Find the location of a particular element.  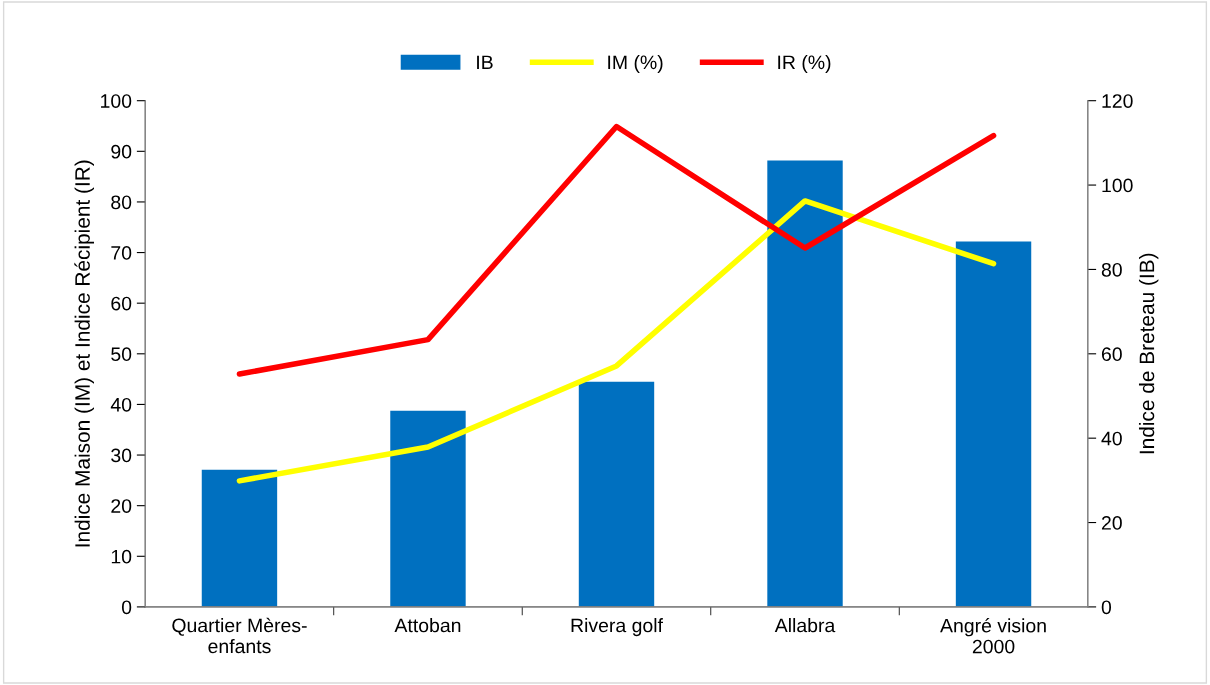

y2-axis-title: Indice de Breteau (IB) is located at coordinates (1148, 353).